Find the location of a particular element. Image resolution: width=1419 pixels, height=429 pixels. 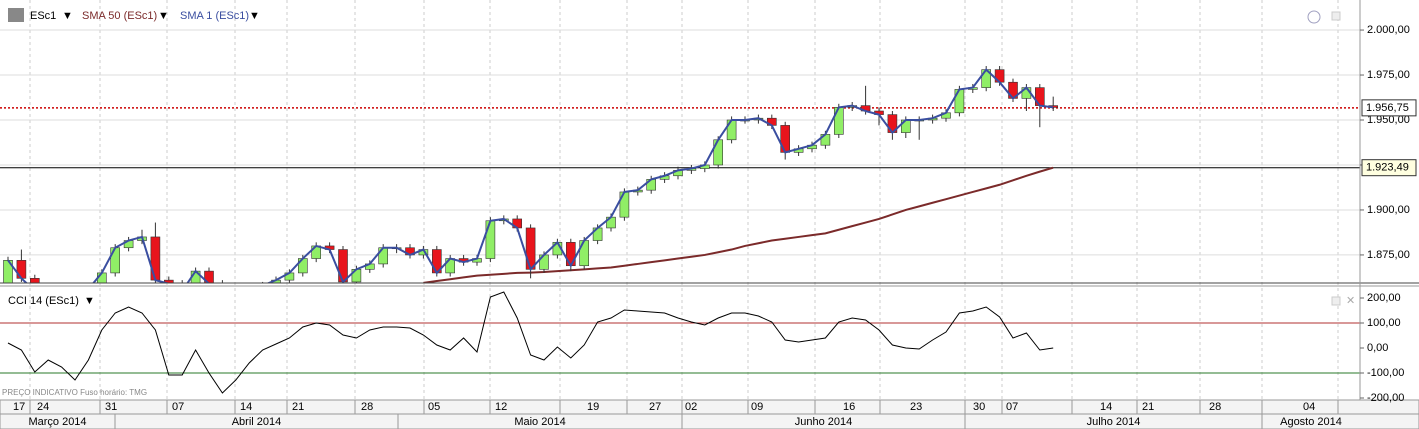

legend-sma50: SMA 50 (ESc1) is located at coordinates (119, 16).